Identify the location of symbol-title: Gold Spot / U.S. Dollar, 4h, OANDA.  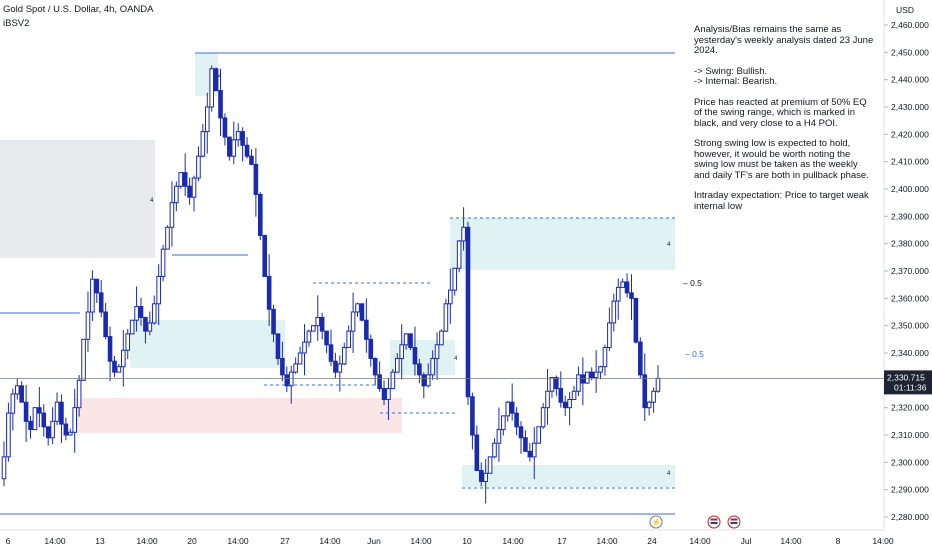
(78, 9).